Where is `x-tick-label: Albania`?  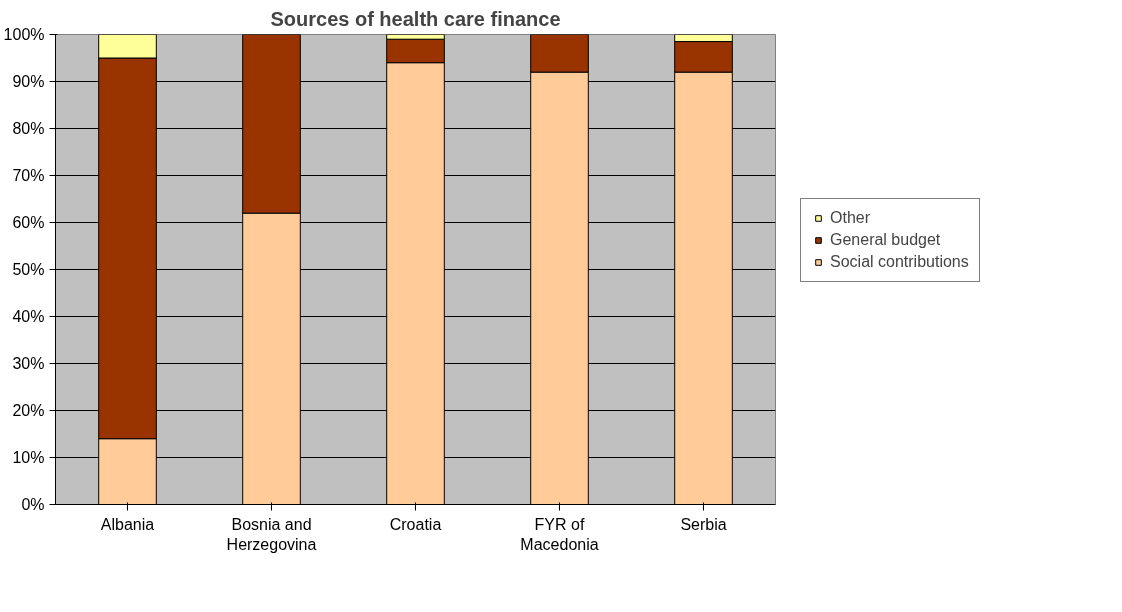 x-tick-label: Albania is located at coordinates (127, 524).